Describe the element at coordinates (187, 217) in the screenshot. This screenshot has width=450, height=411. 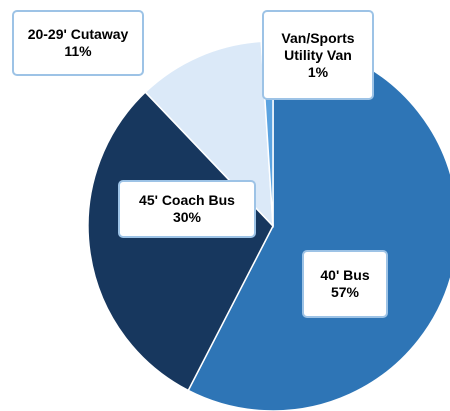
I see `value-label: 30%` at that location.